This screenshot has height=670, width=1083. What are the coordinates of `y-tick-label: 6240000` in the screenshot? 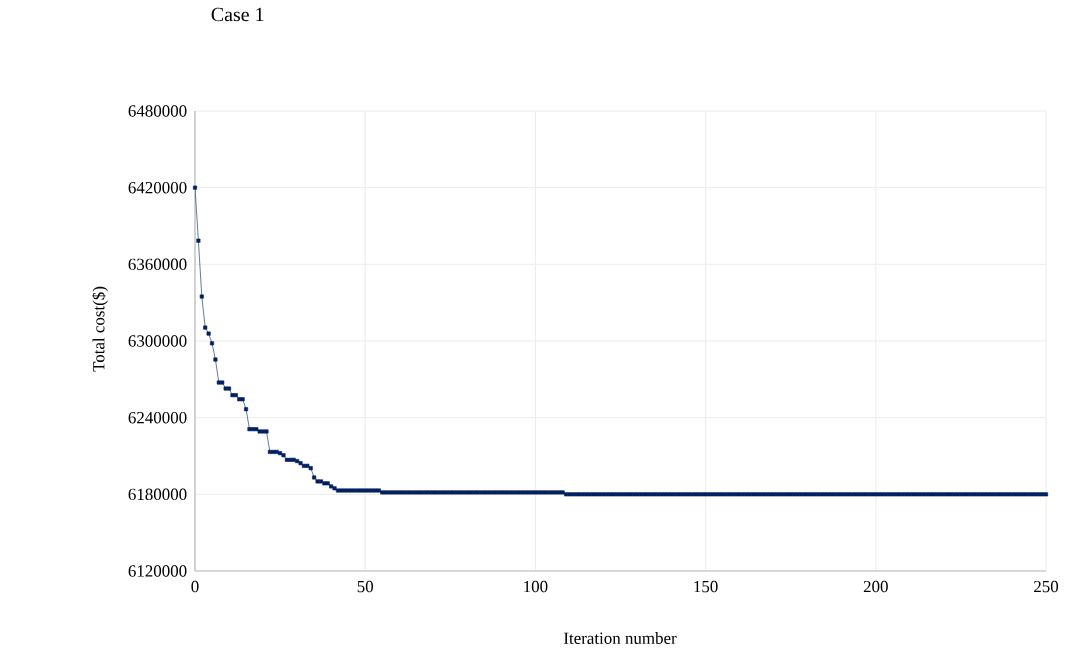 It's located at (157, 417).